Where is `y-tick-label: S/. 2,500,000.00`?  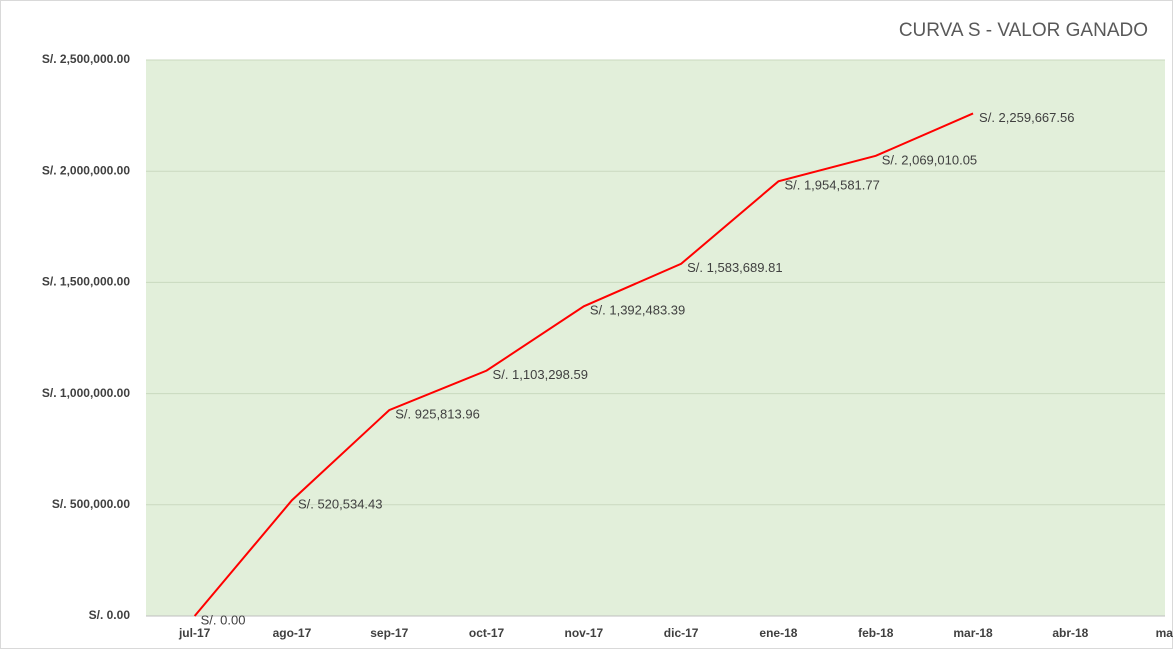 y-tick-label: S/. 2,500,000.00 is located at coordinates (86, 59).